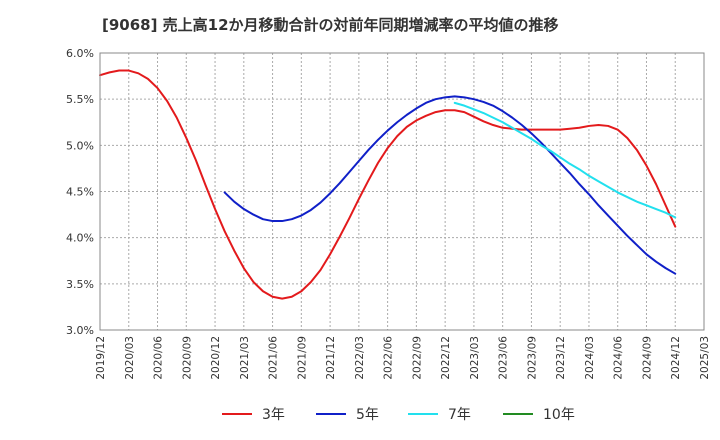 The height and width of the screenshot is (440, 720). What do you see at coordinates (532, 358) in the screenshot?
I see `x-tick-label: 2023/09` at bounding box center [532, 358].